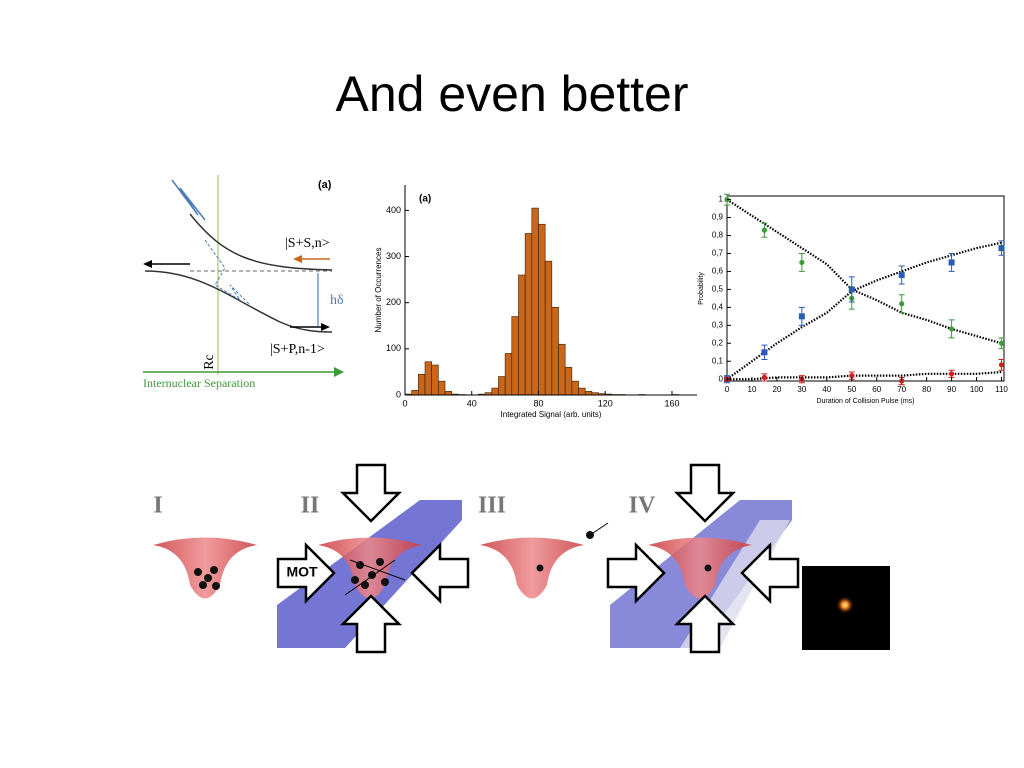 The width and height of the screenshot is (1024, 768). Describe the element at coordinates (605, 403) in the screenshot. I see `x-tick-label: 120` at that location.